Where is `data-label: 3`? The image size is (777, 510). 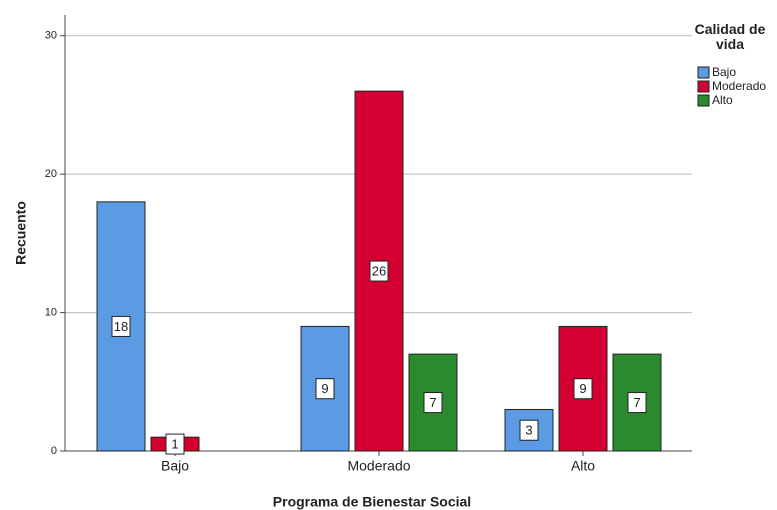 data-label: 3 is located at coordinates (528, 430).